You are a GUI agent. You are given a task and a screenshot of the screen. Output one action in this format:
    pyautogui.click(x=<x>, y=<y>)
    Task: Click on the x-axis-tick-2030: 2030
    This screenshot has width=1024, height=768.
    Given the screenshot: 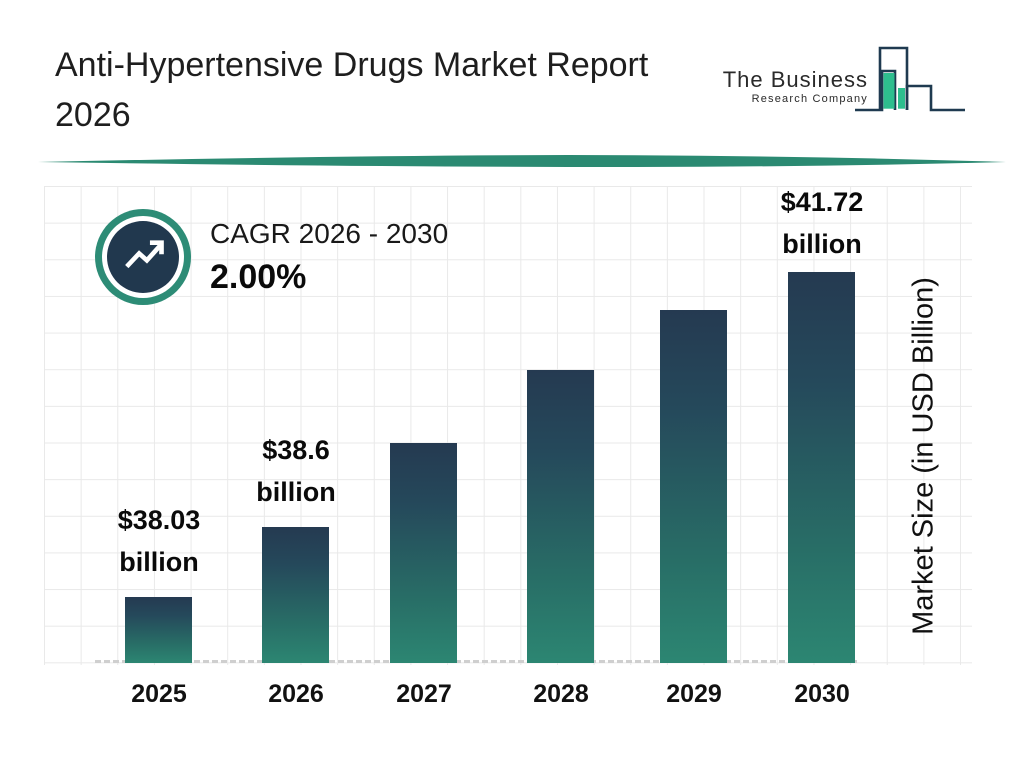 What is the action you would take?
    pyautogui.click(x=822, y=694)
    